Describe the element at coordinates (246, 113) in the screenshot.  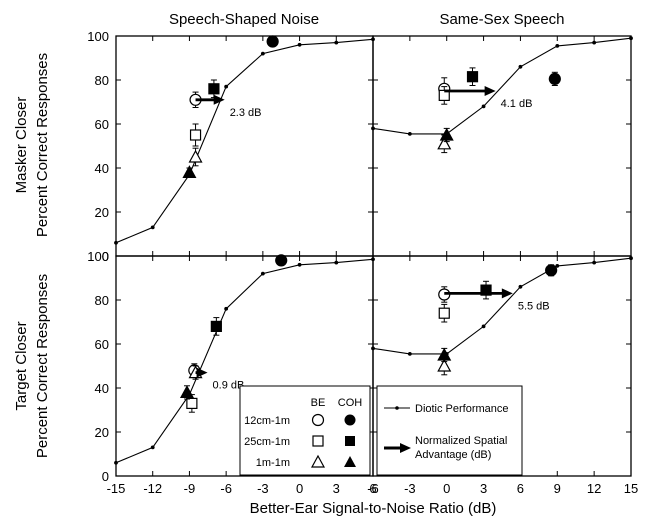
I see `advantage-label: 2.3 dB` at that location.